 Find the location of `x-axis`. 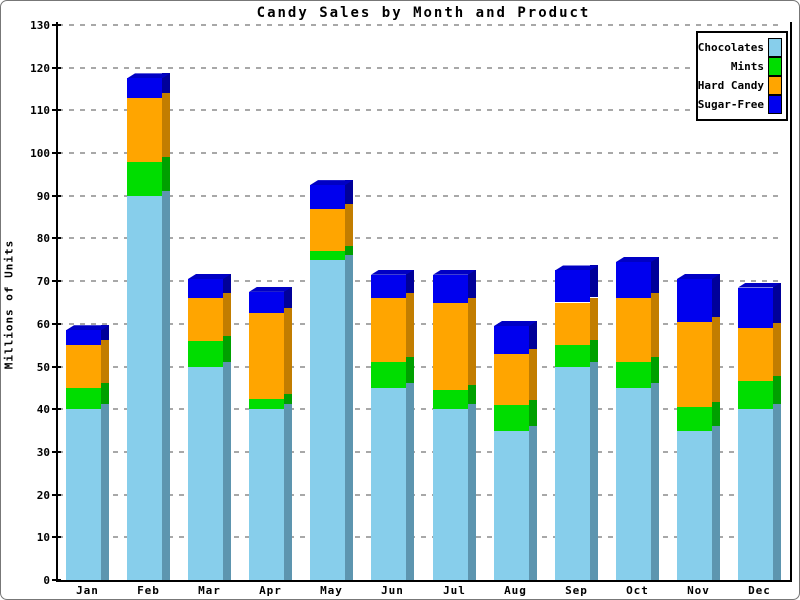

x-axis is located at coordinates (424, 581).